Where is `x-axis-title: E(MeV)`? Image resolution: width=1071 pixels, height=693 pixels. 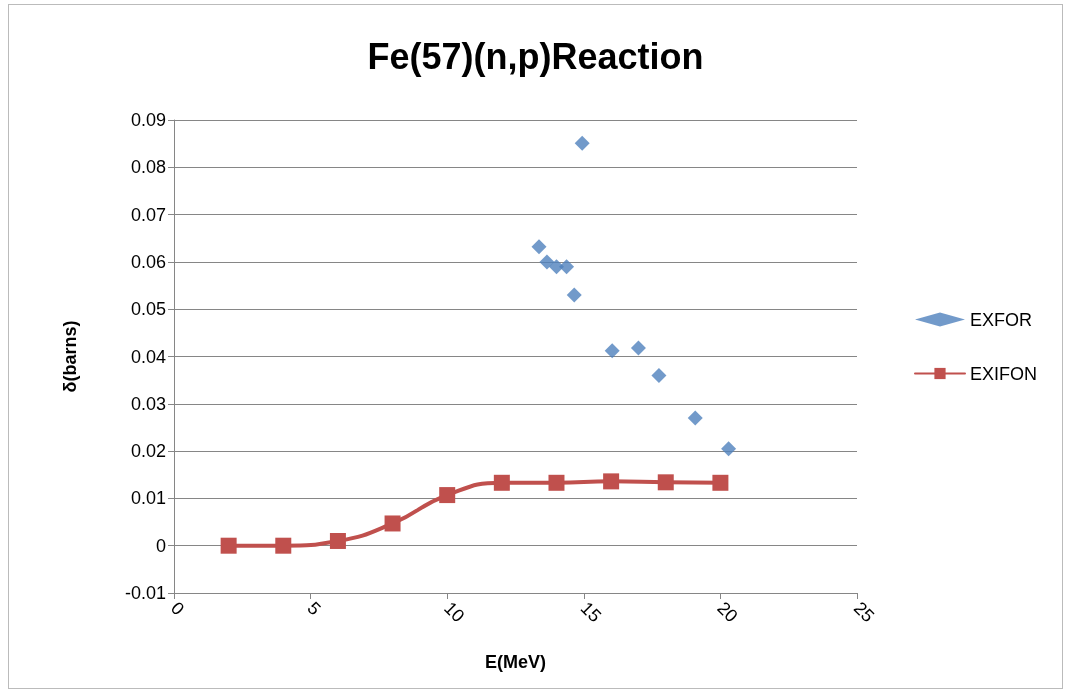
x-axis-title: E(MeV) is located at coordinates (515, 662).